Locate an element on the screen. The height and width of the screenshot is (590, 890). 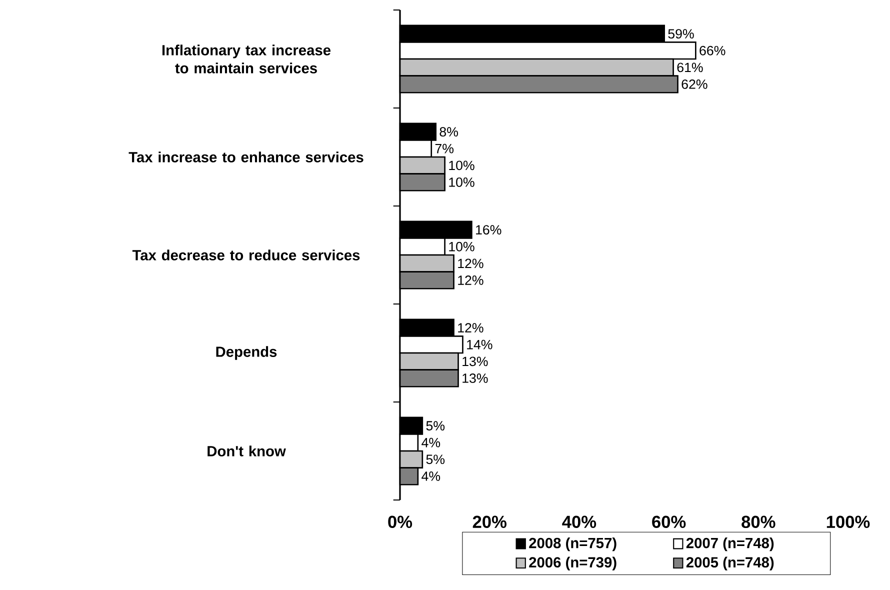
x-tick-label: 80% is located at coordinates (759, 522).